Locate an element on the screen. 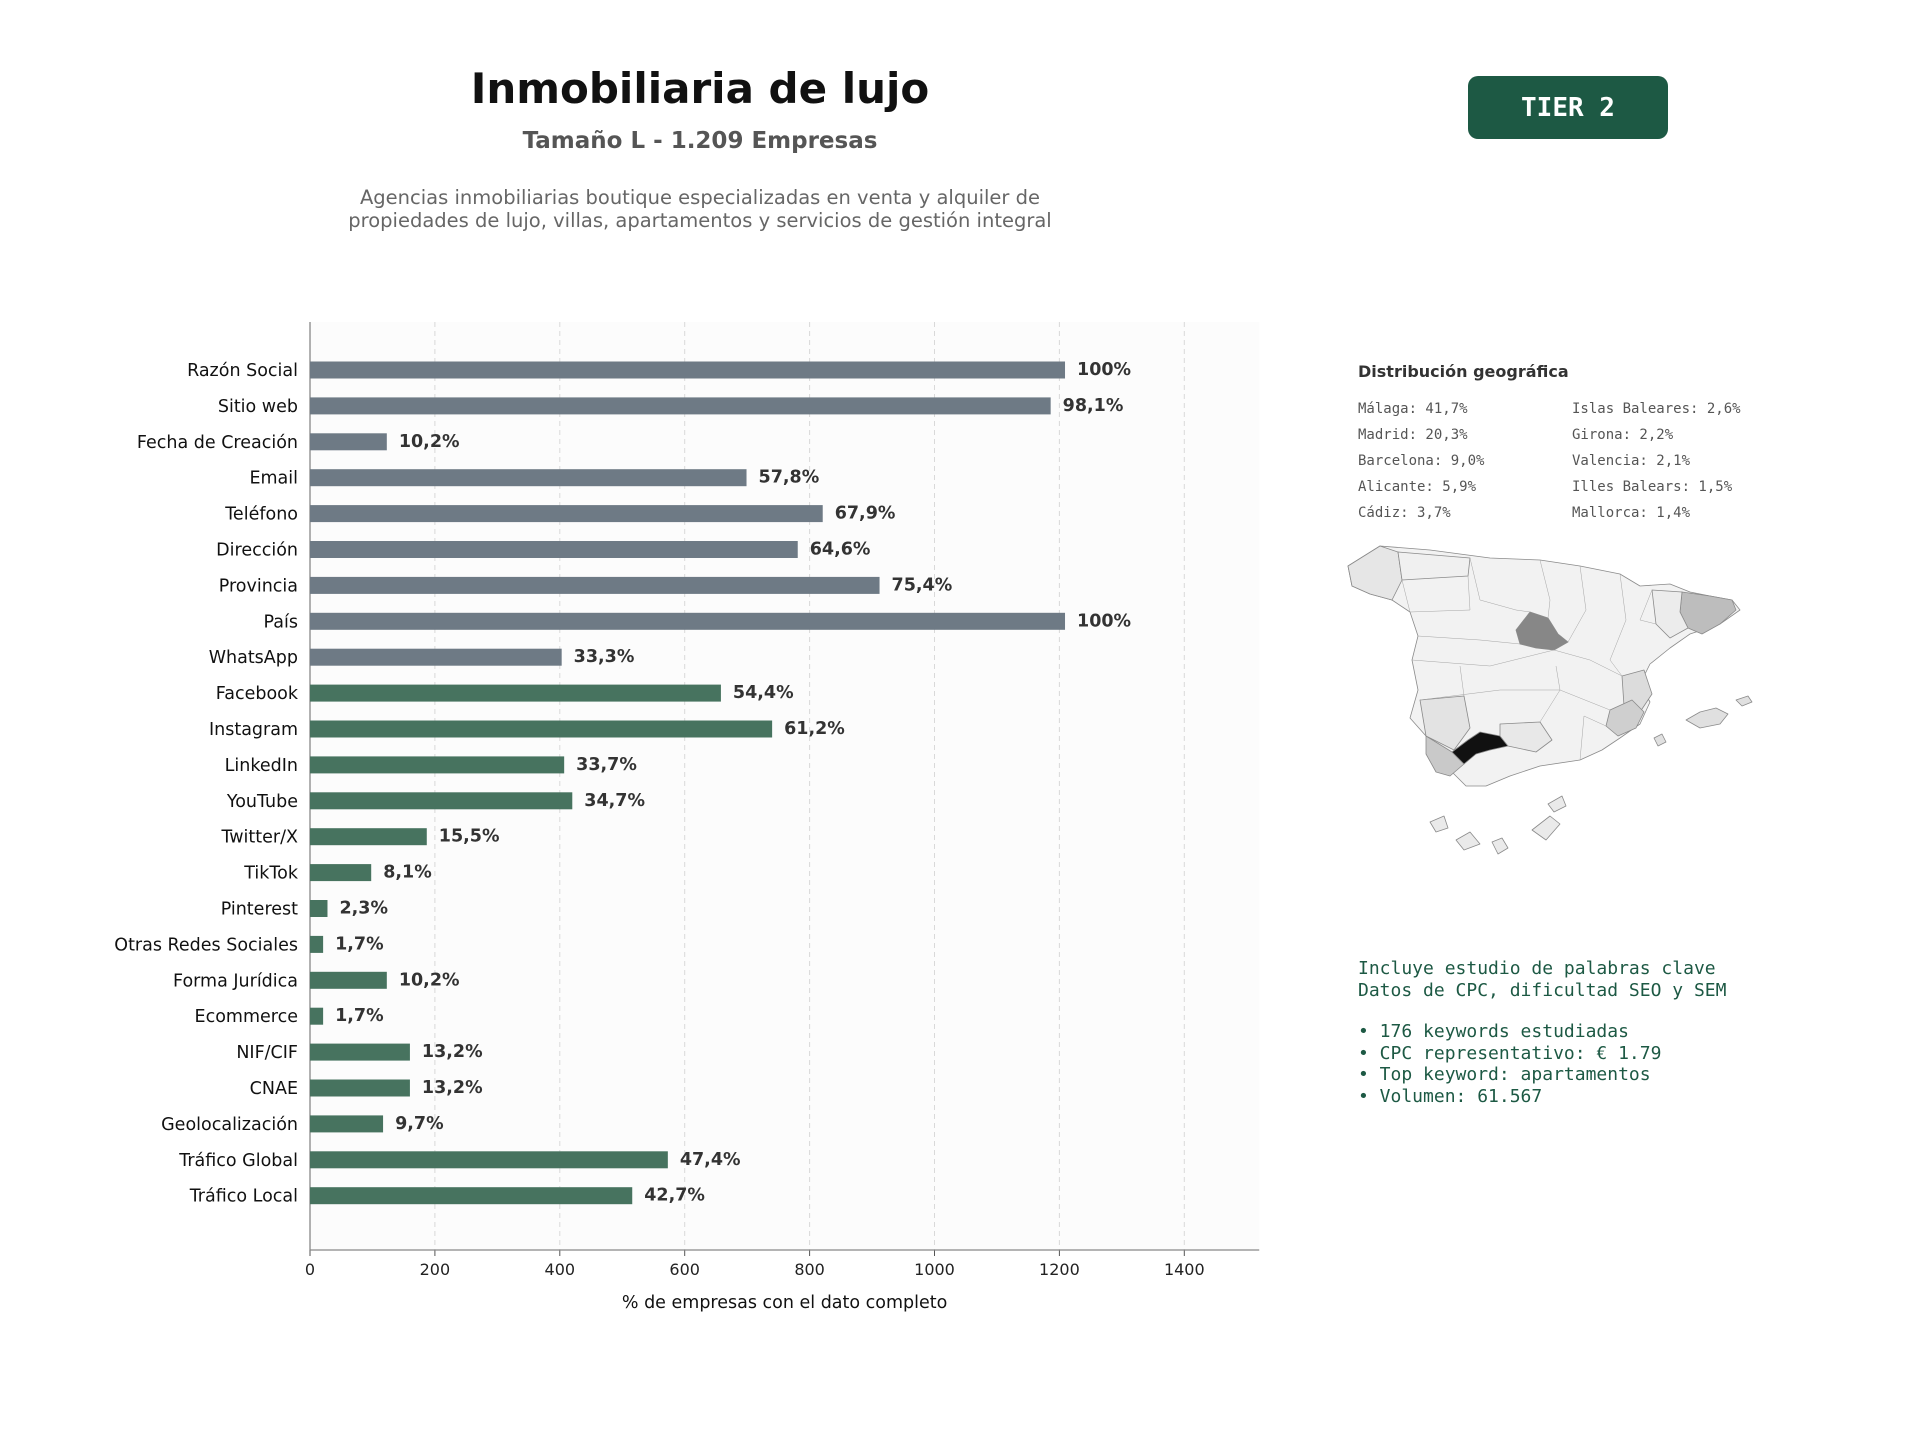  geo-item: Islas Baleares: 2,6% is located at coordinates (1656, 409).